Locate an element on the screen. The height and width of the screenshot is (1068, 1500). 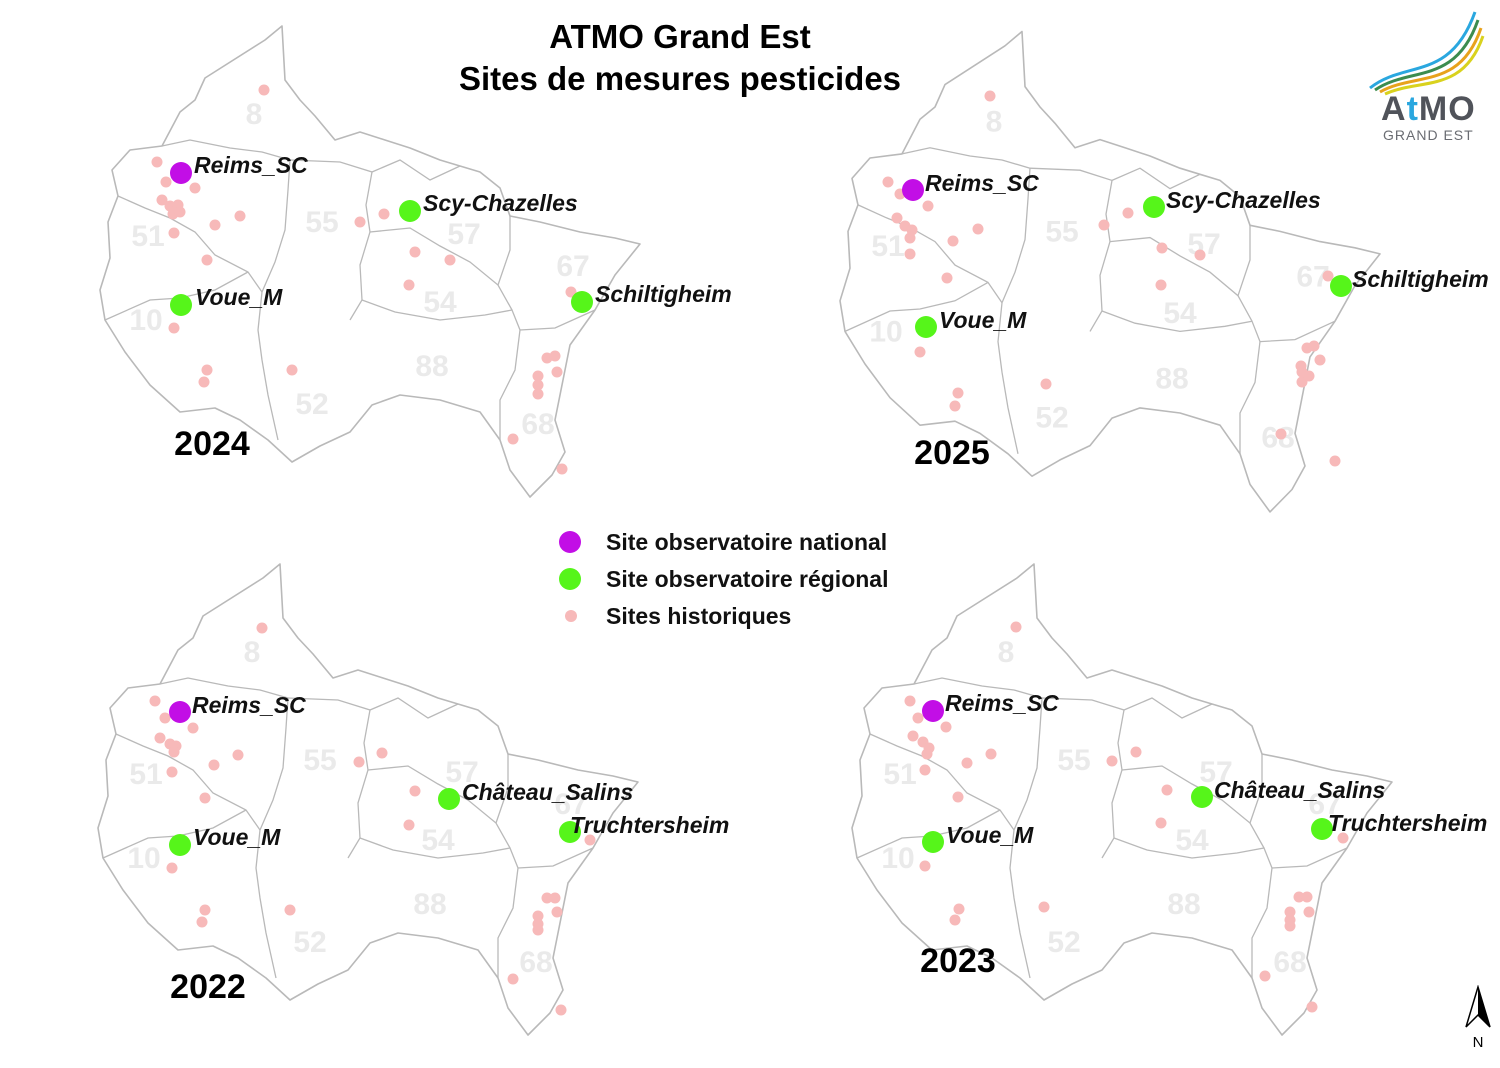
year-label: 2024 is located at coordinates (212, 444).